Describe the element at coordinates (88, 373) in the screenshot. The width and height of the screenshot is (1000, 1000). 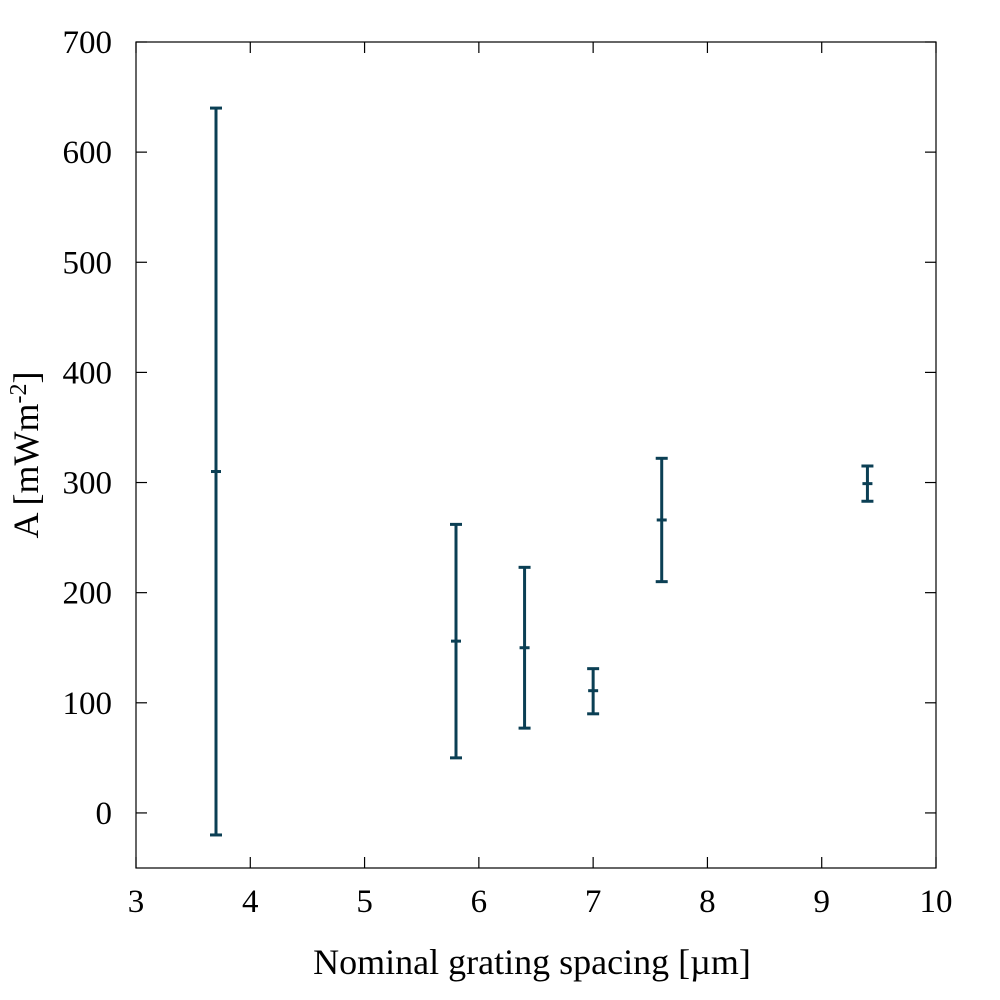
I see `y-tick-label: 400` at that location.